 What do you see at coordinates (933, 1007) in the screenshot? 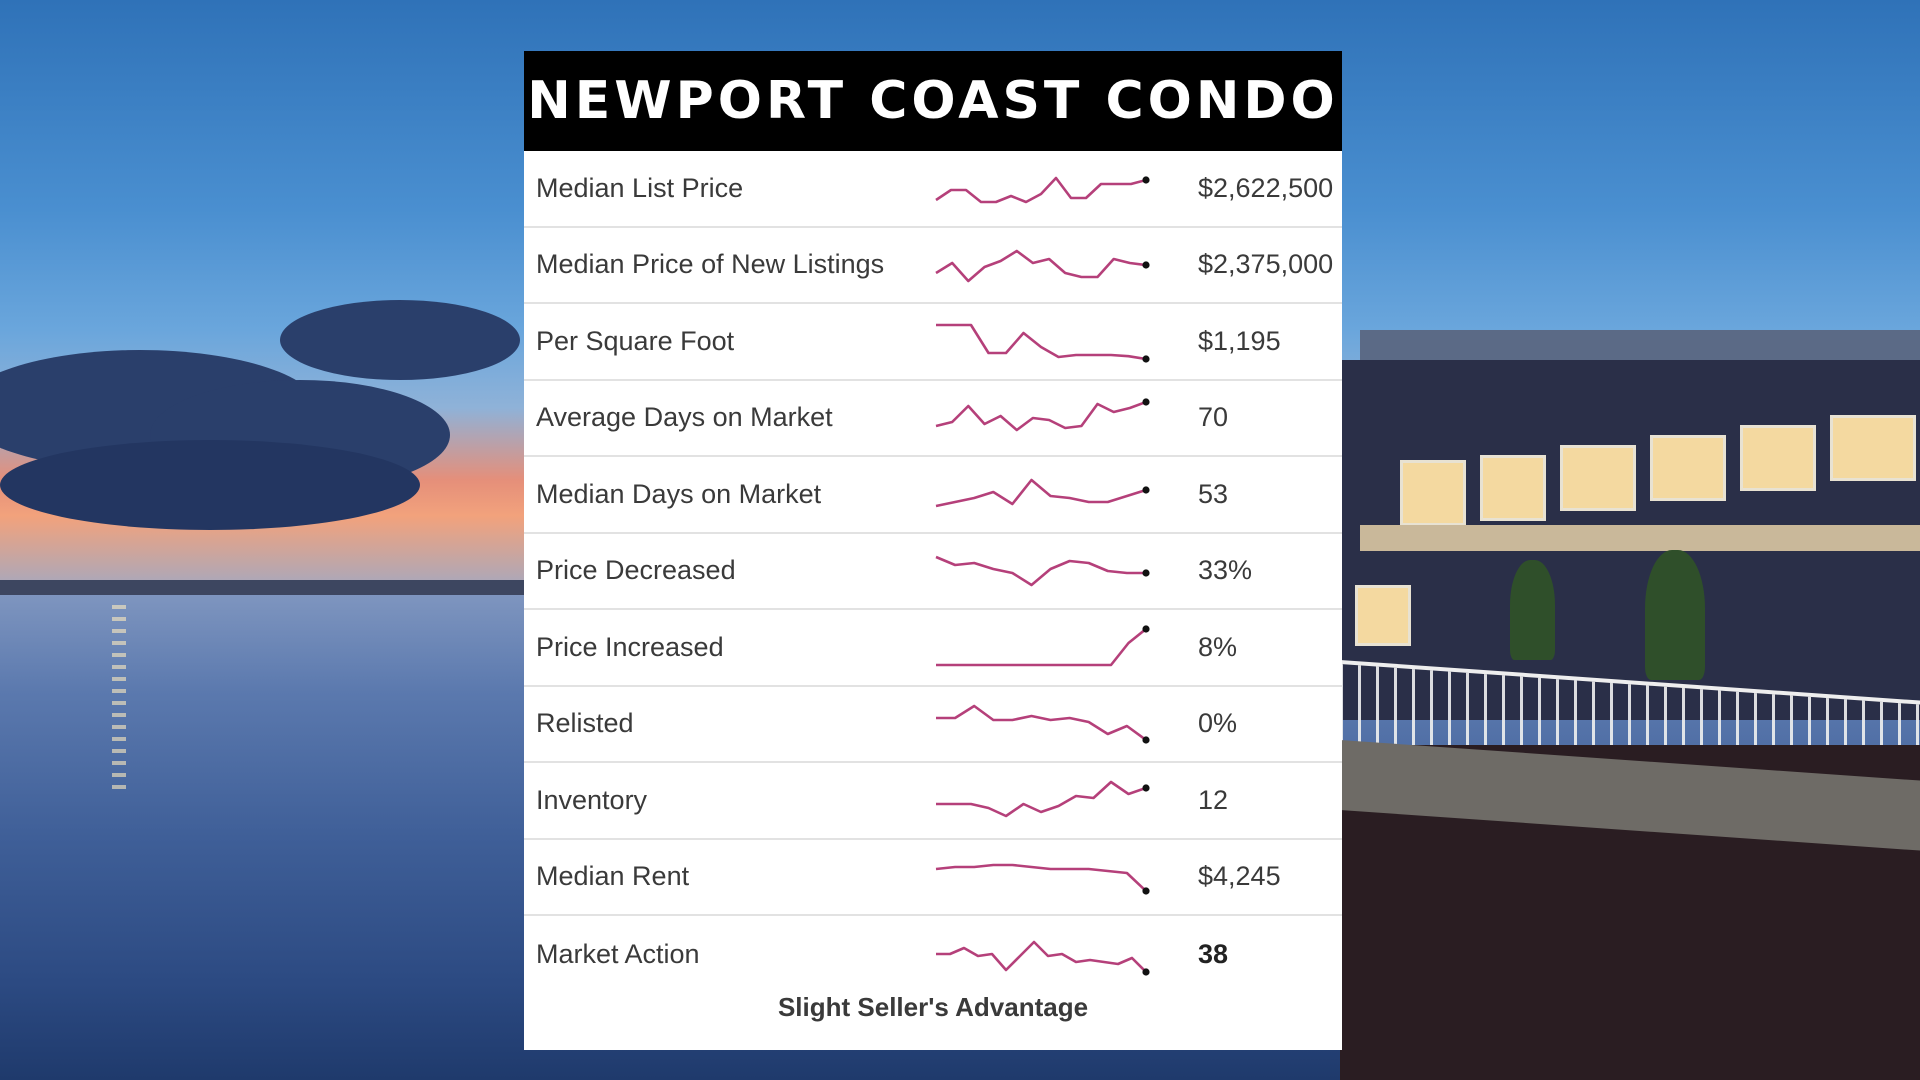
I see `market-action-summary: Slight Seller's Advantage` at bounding box center [933, 1007].